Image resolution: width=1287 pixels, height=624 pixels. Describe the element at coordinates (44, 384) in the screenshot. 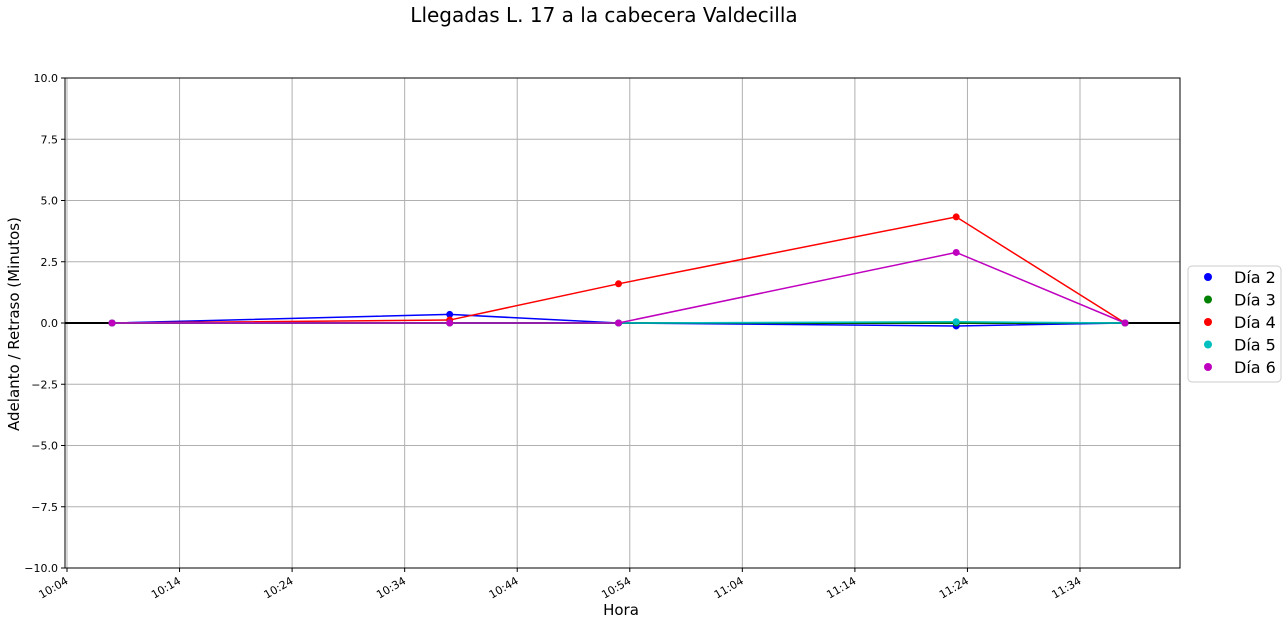

I see `y-tick-label: −2.5` at that location.